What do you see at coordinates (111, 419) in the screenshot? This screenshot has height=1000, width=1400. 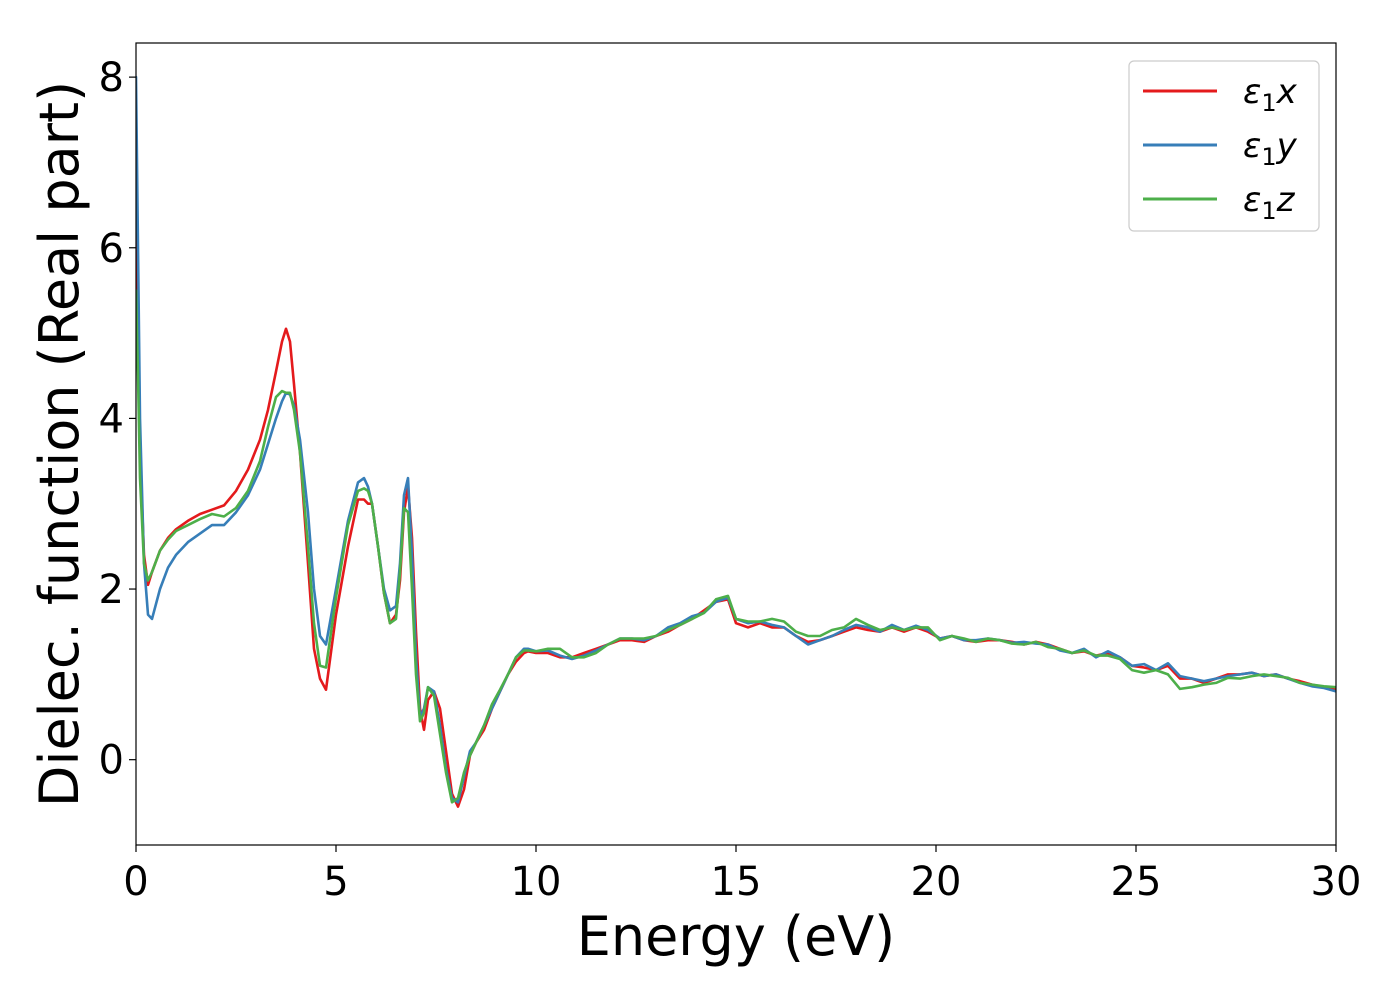 I see `y-tick-label: 4` at bounding box center [111, 419].